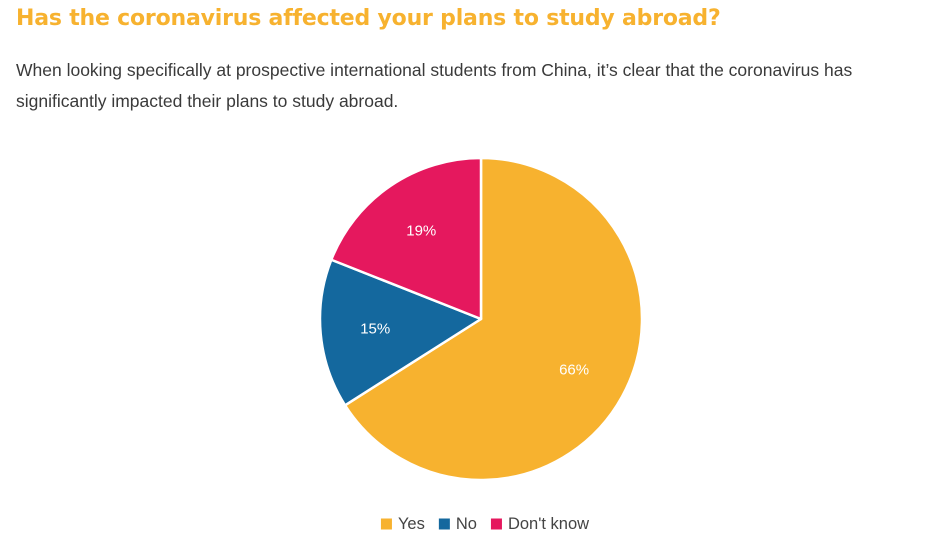  What do you see at coordinates (400, 332) in the screenshot?
I see `pie-slice-no` at bounding box center [400, 332].